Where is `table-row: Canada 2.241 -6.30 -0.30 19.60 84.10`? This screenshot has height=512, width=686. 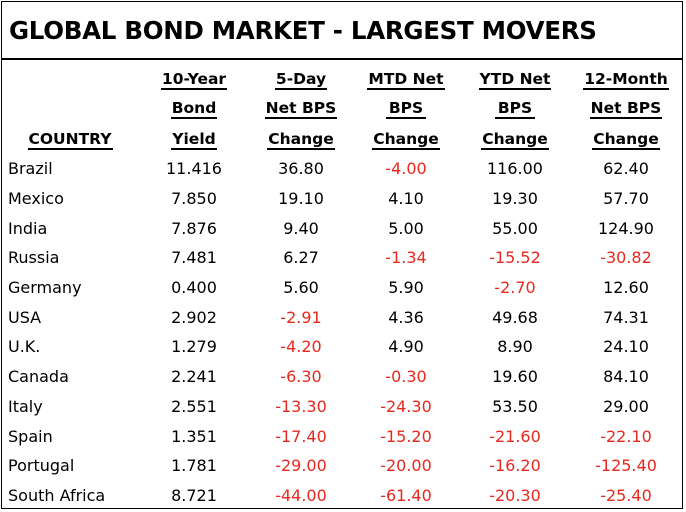
table-row: Canada 2.241 -6.30 -0.30 19.60 84.10 is located at coordinates (342, 377).